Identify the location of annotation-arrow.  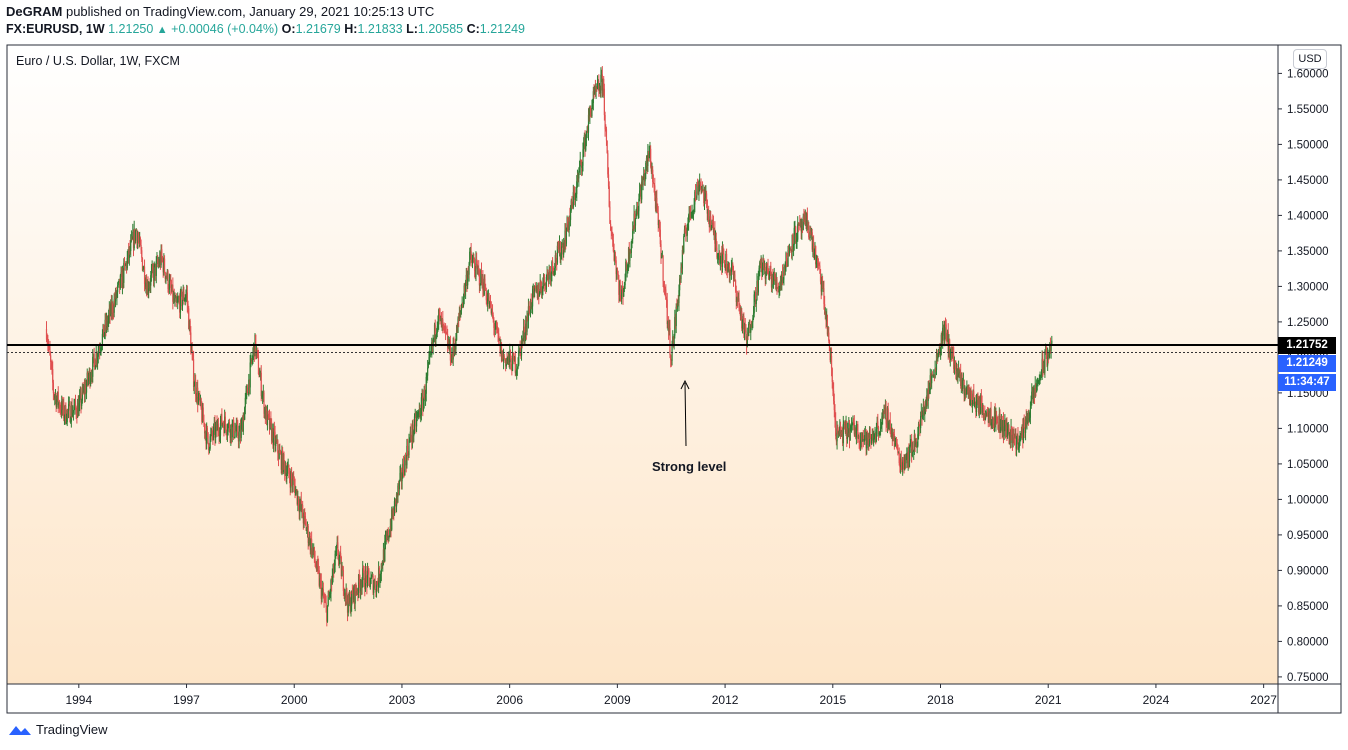
(685, 413).